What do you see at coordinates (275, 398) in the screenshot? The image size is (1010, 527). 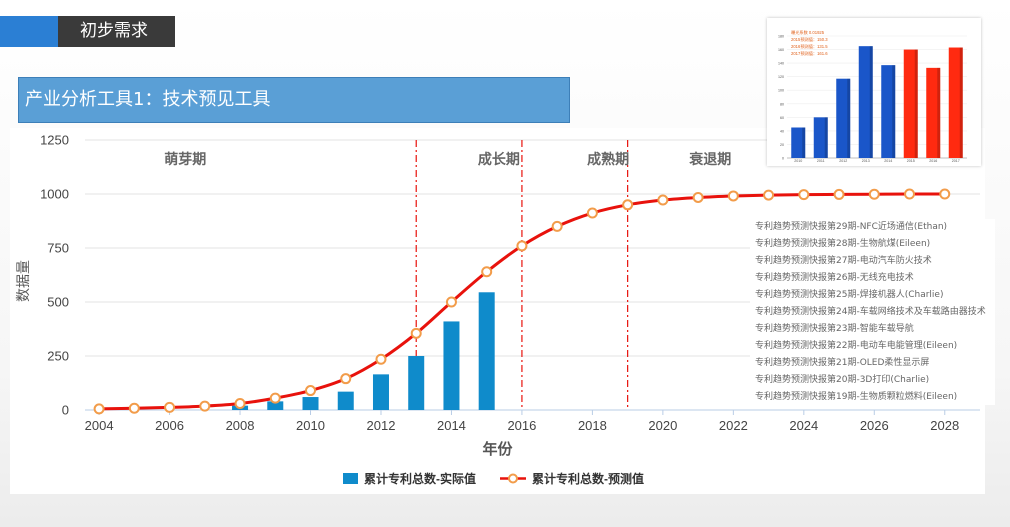 I see `forecast-point-2009` at bounding box center [275, 398].